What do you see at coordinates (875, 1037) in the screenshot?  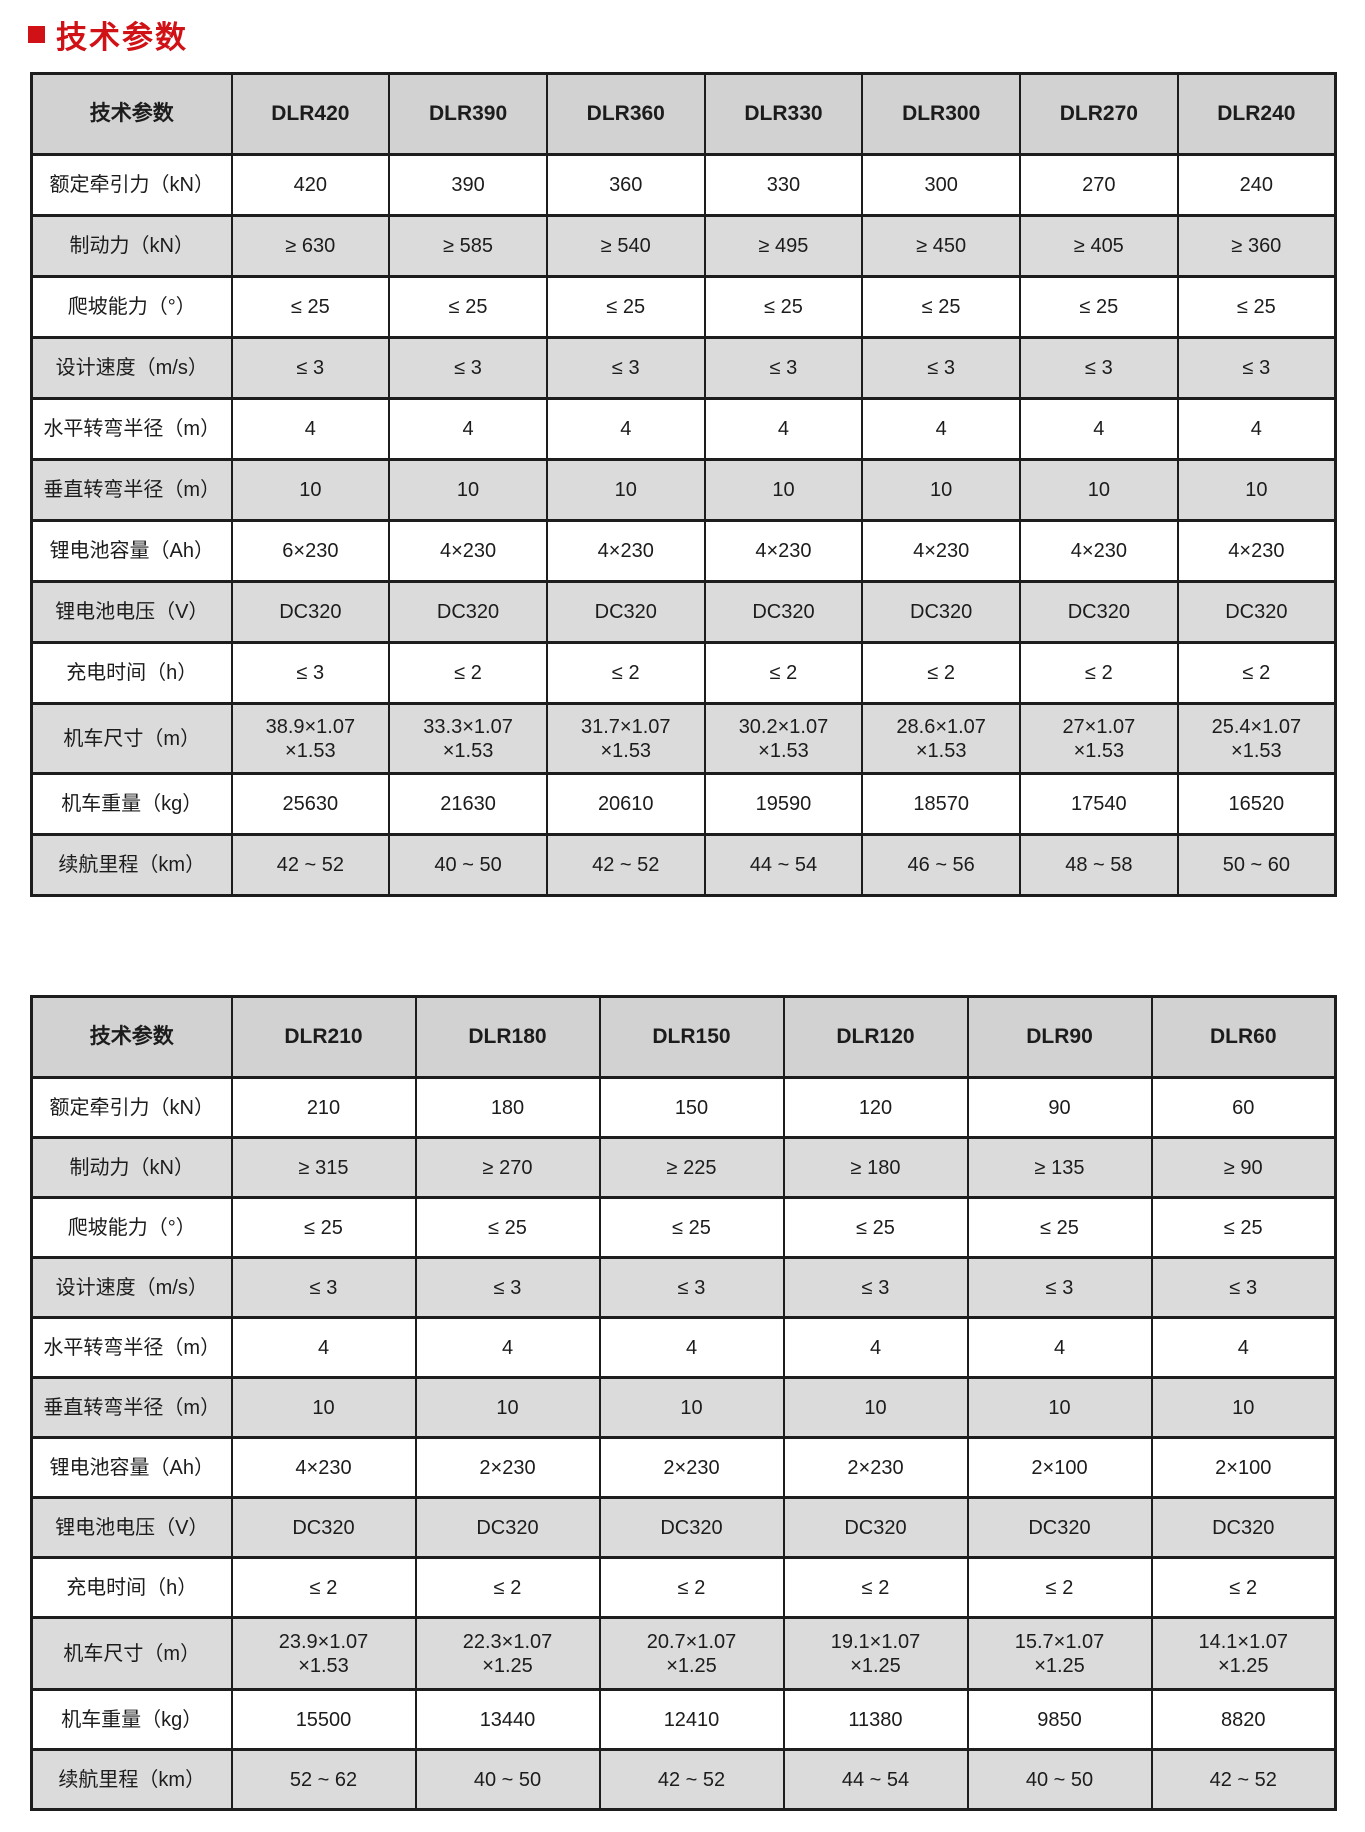 I see `model-column-header: DLR120` at bounding box center [875, 1037].